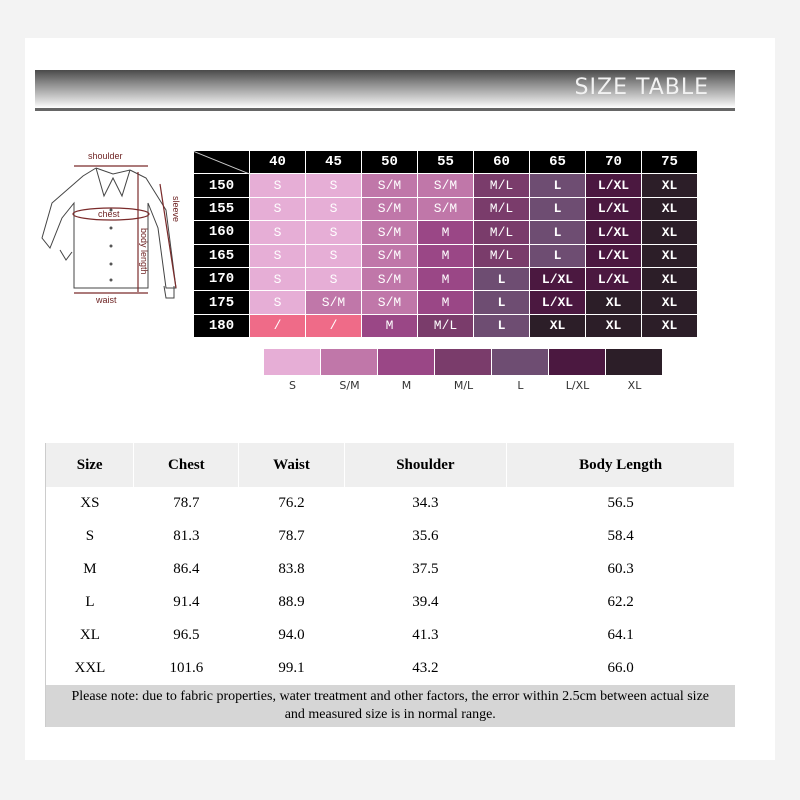 Image resolution: width=800 pixels, height=800 pixels. I want to click on grid-row: 150 S S S/M S/M M/L L L/XL XL, so click(445, 185).